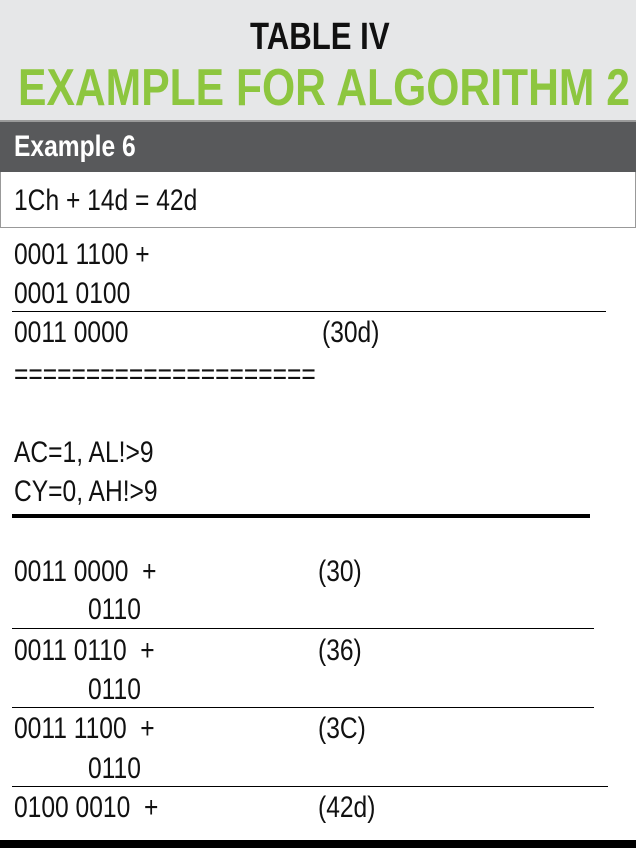 This screenshot has height=865, width=636. What do you see at coordinates (301, 516) in the screenshot?
I see `rule-thick` at bounding box center [301, 516].